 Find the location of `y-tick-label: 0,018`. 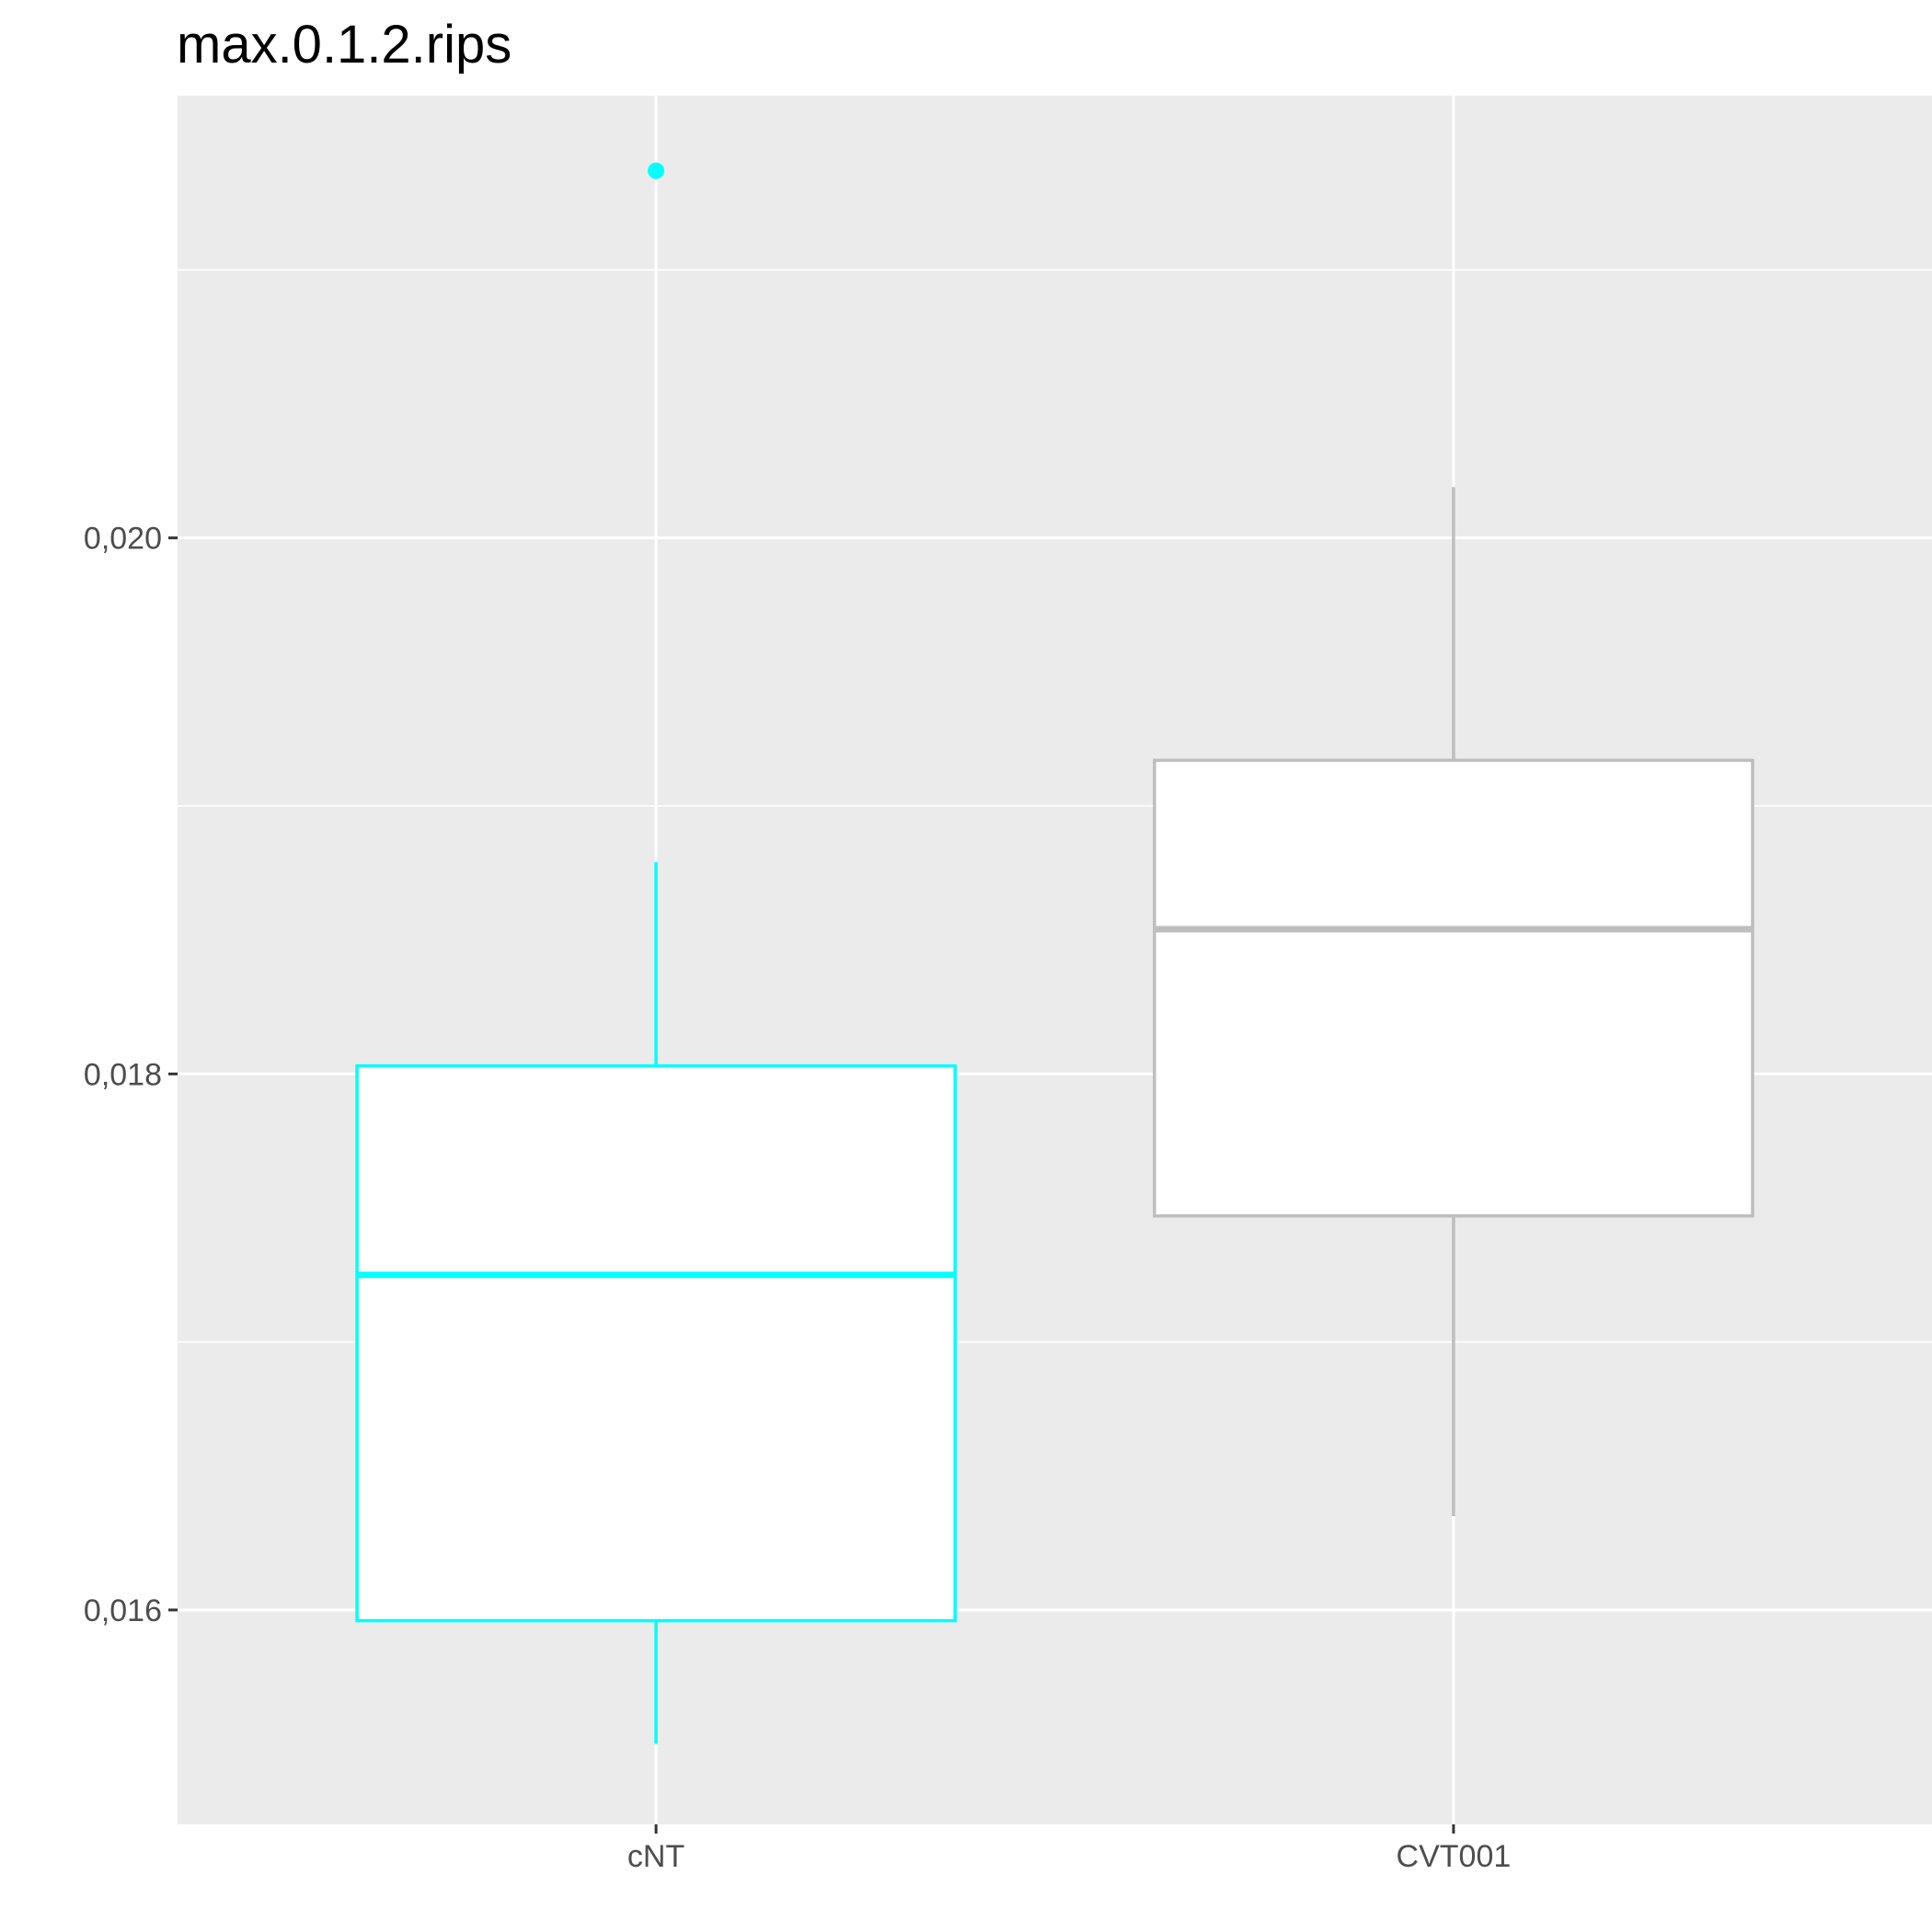

y-tick-label: 0,018 is located at coordinates (123, 1074).